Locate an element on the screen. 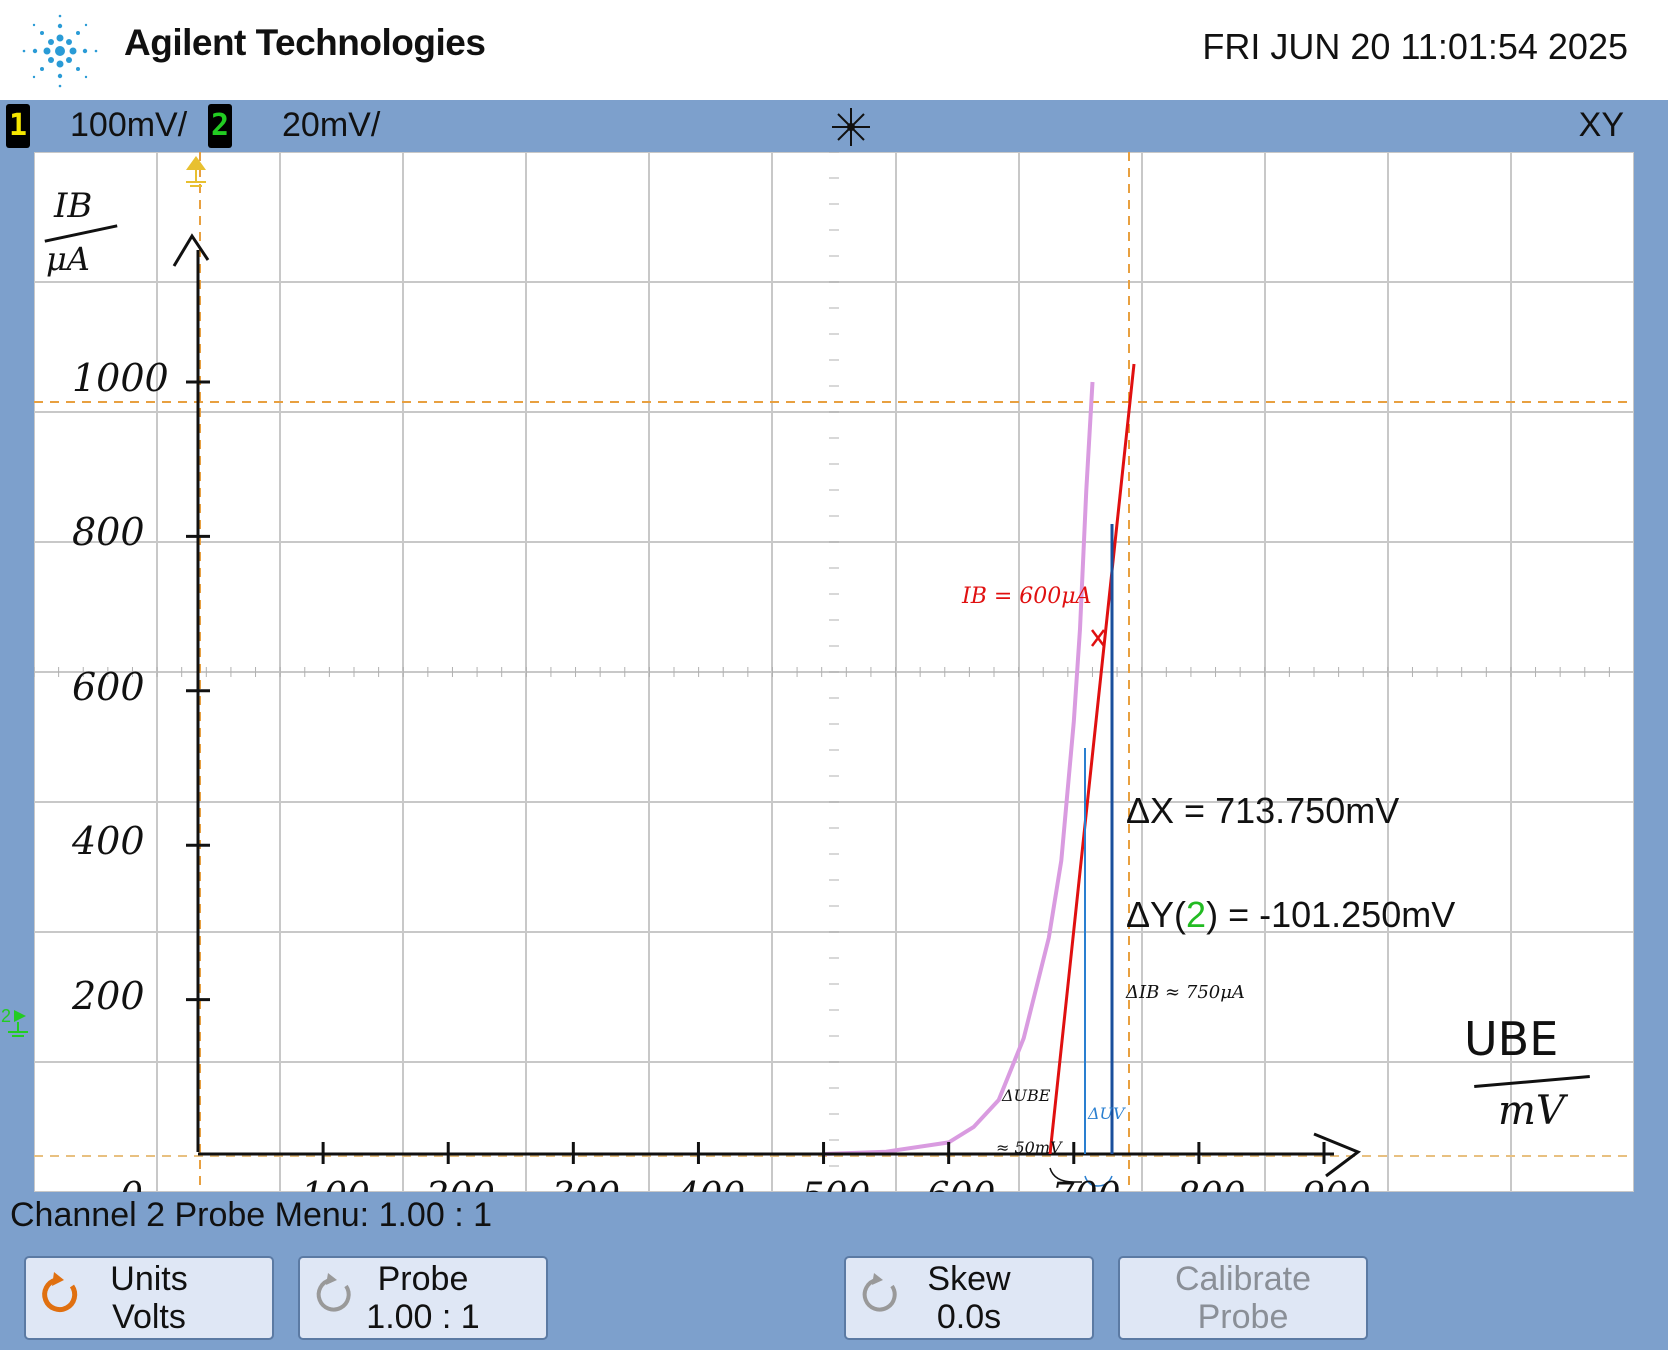  y-tick-label: 400 is located at coordinates (108, 841).